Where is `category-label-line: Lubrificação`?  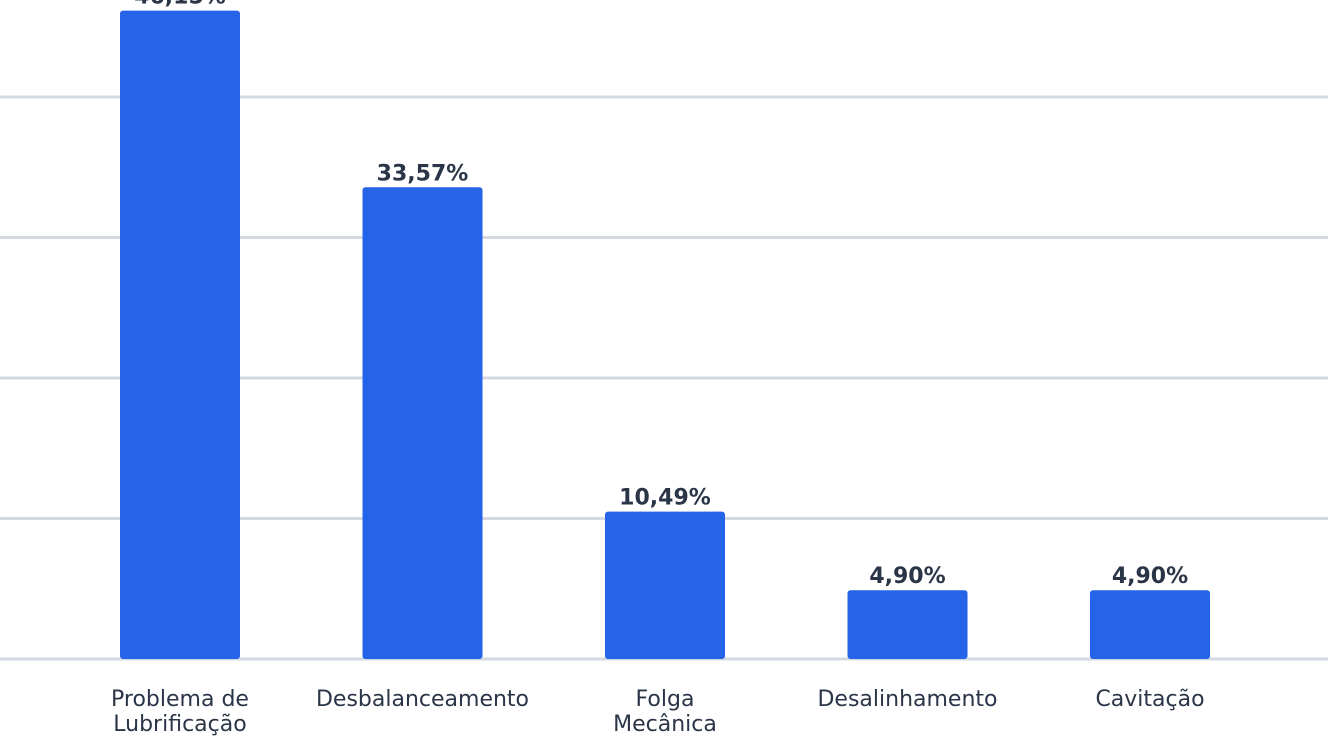
category-label-line: Lubrificação is located at coordinates (179, 724).